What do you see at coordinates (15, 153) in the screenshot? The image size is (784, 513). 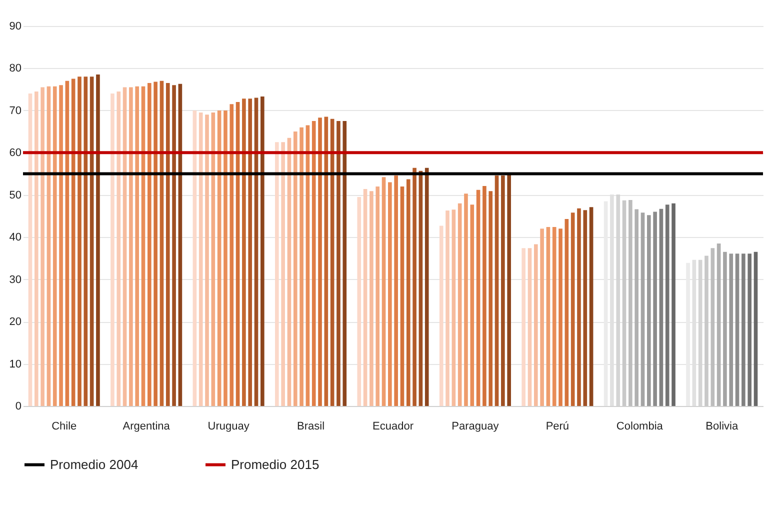 I see `y-tick-label: 60` at bounding box center [15, 153].